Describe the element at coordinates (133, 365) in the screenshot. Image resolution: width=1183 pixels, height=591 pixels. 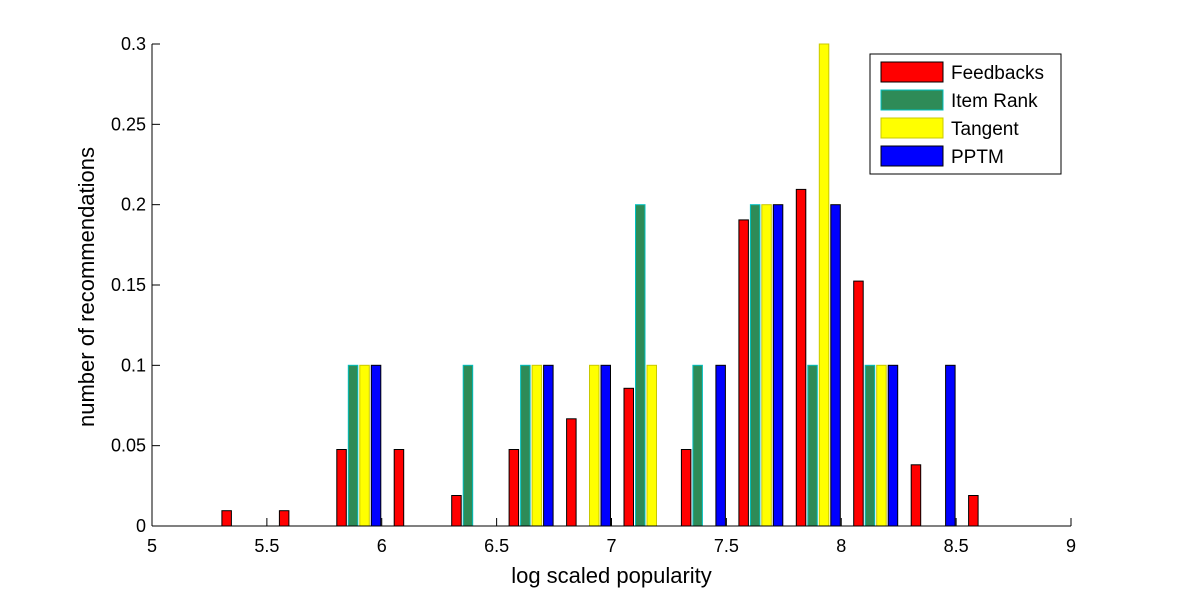
I see `y-tick-label: 0.1` at that location.